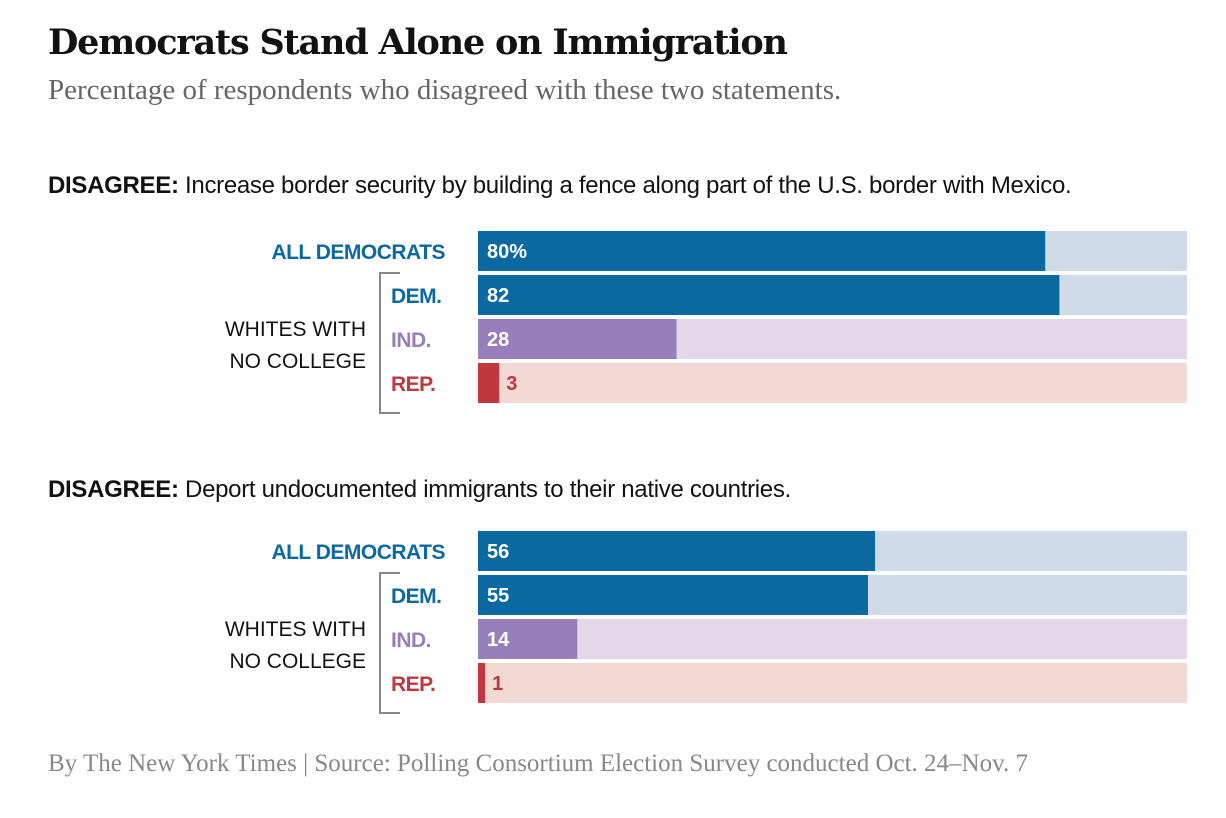 This screenshot has width=1226, height=818. What do you see at coordinates (498, 296) in the screenshot?
I see `value-label: 82` at bounding box center [498, 296].